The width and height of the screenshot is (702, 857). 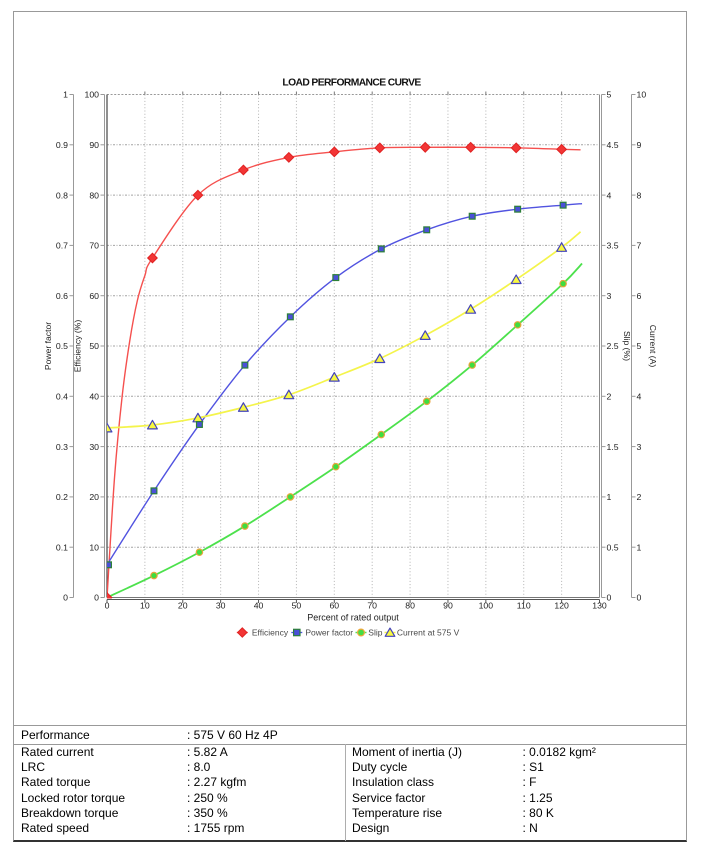 I want to click on svg-text: Slip, so click(x=375, y=633).